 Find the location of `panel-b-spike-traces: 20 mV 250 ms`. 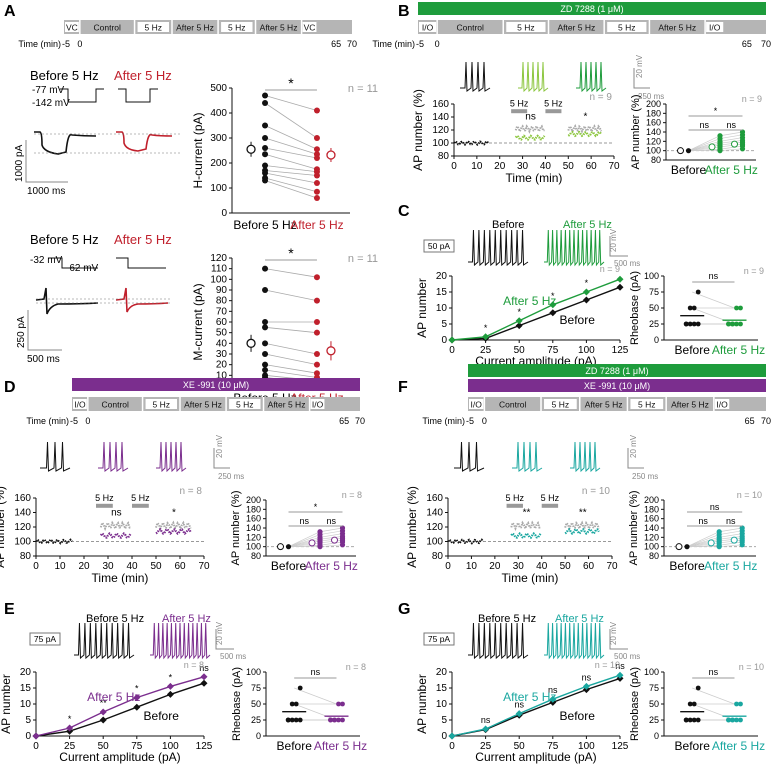

panel-b-spike-traces: 20 mV 250 ms is located at coordinates (562, 77).